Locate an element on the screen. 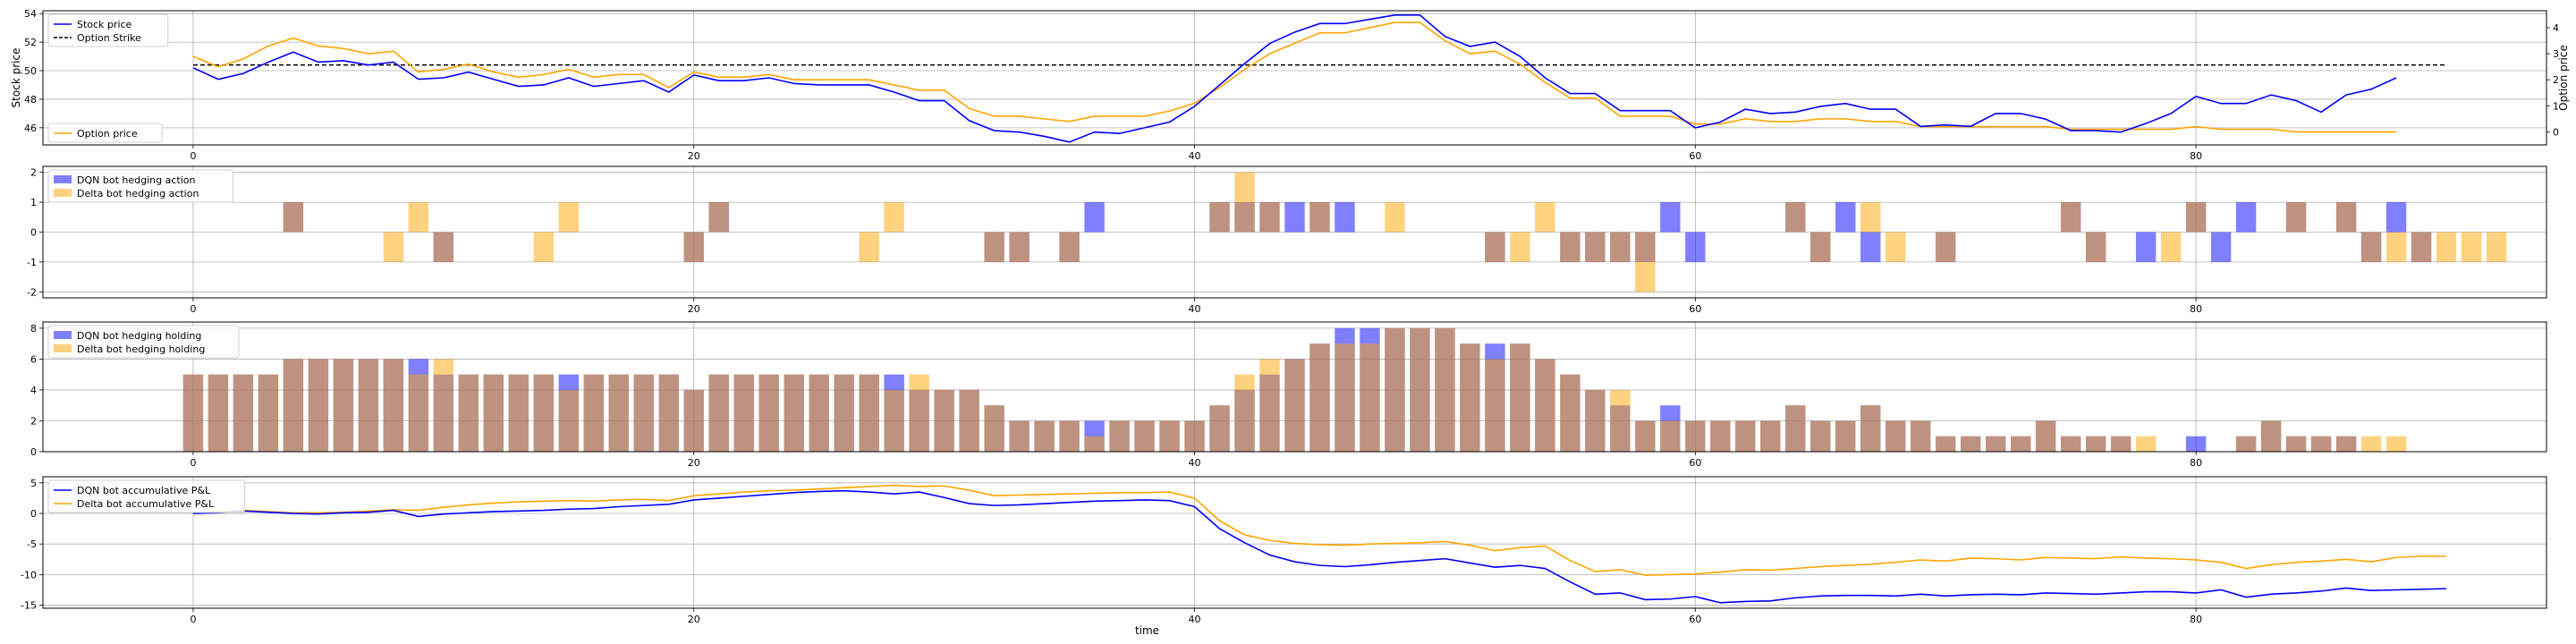  legend-label: Delta bot accumulative P&L is located at coordinates (146, 504).